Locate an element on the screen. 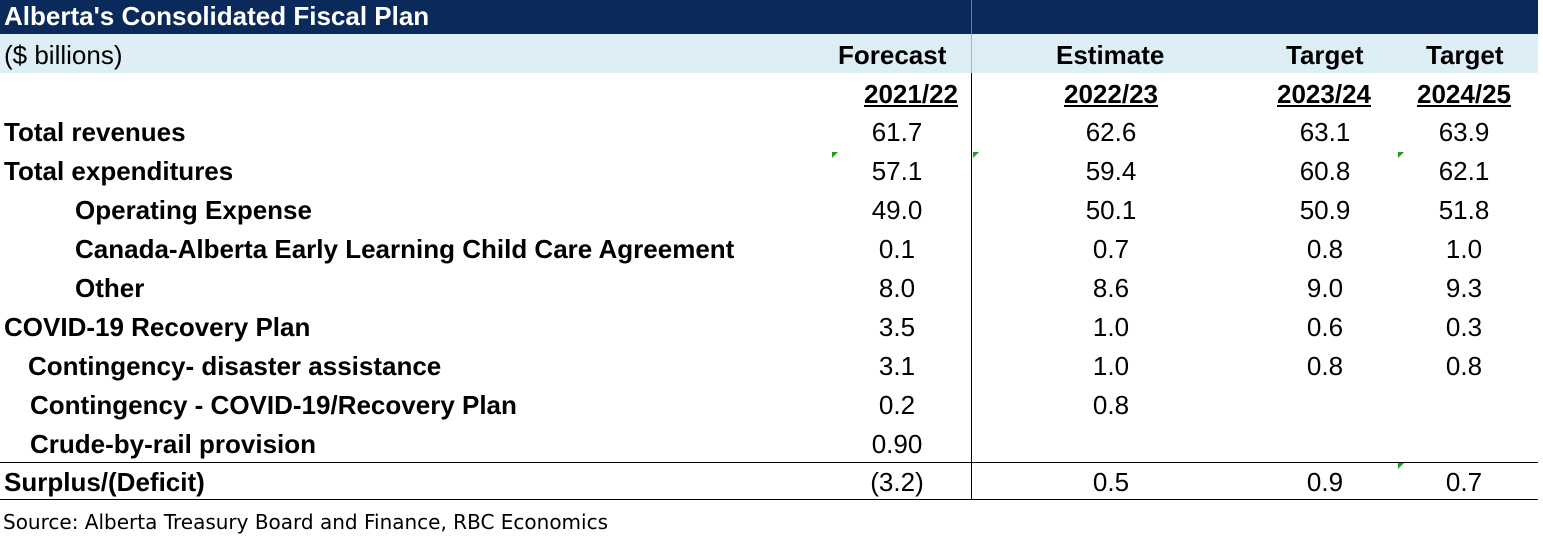 The image size is (1543, 540). row-label-total-expenditures: Total expenditures is located at coordinates (119, 171).